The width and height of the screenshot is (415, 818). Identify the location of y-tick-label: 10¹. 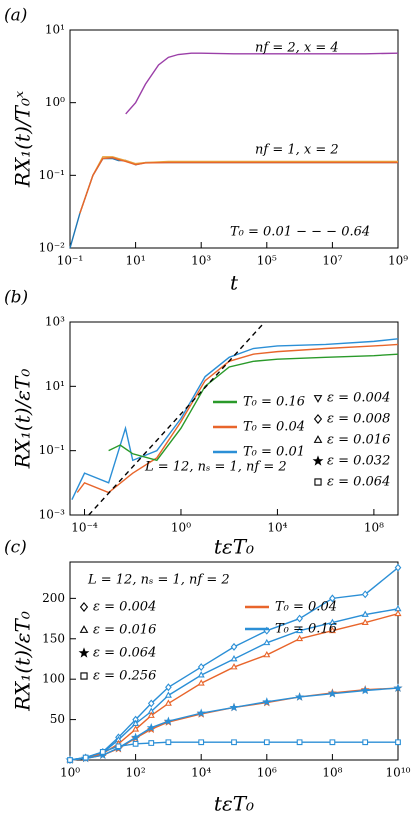
(55, 386).